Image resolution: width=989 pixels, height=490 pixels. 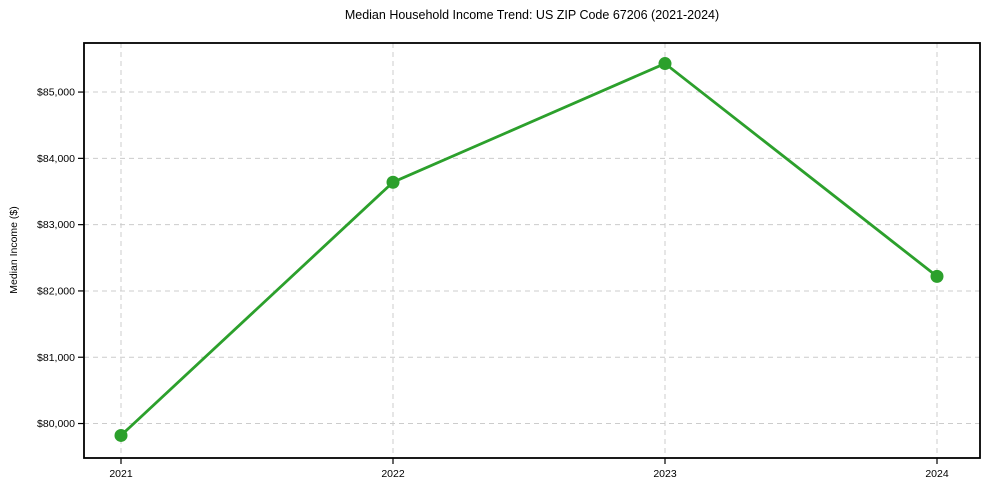 I want to click on y-tick-label: $84,000, so click(x=56, y=159).